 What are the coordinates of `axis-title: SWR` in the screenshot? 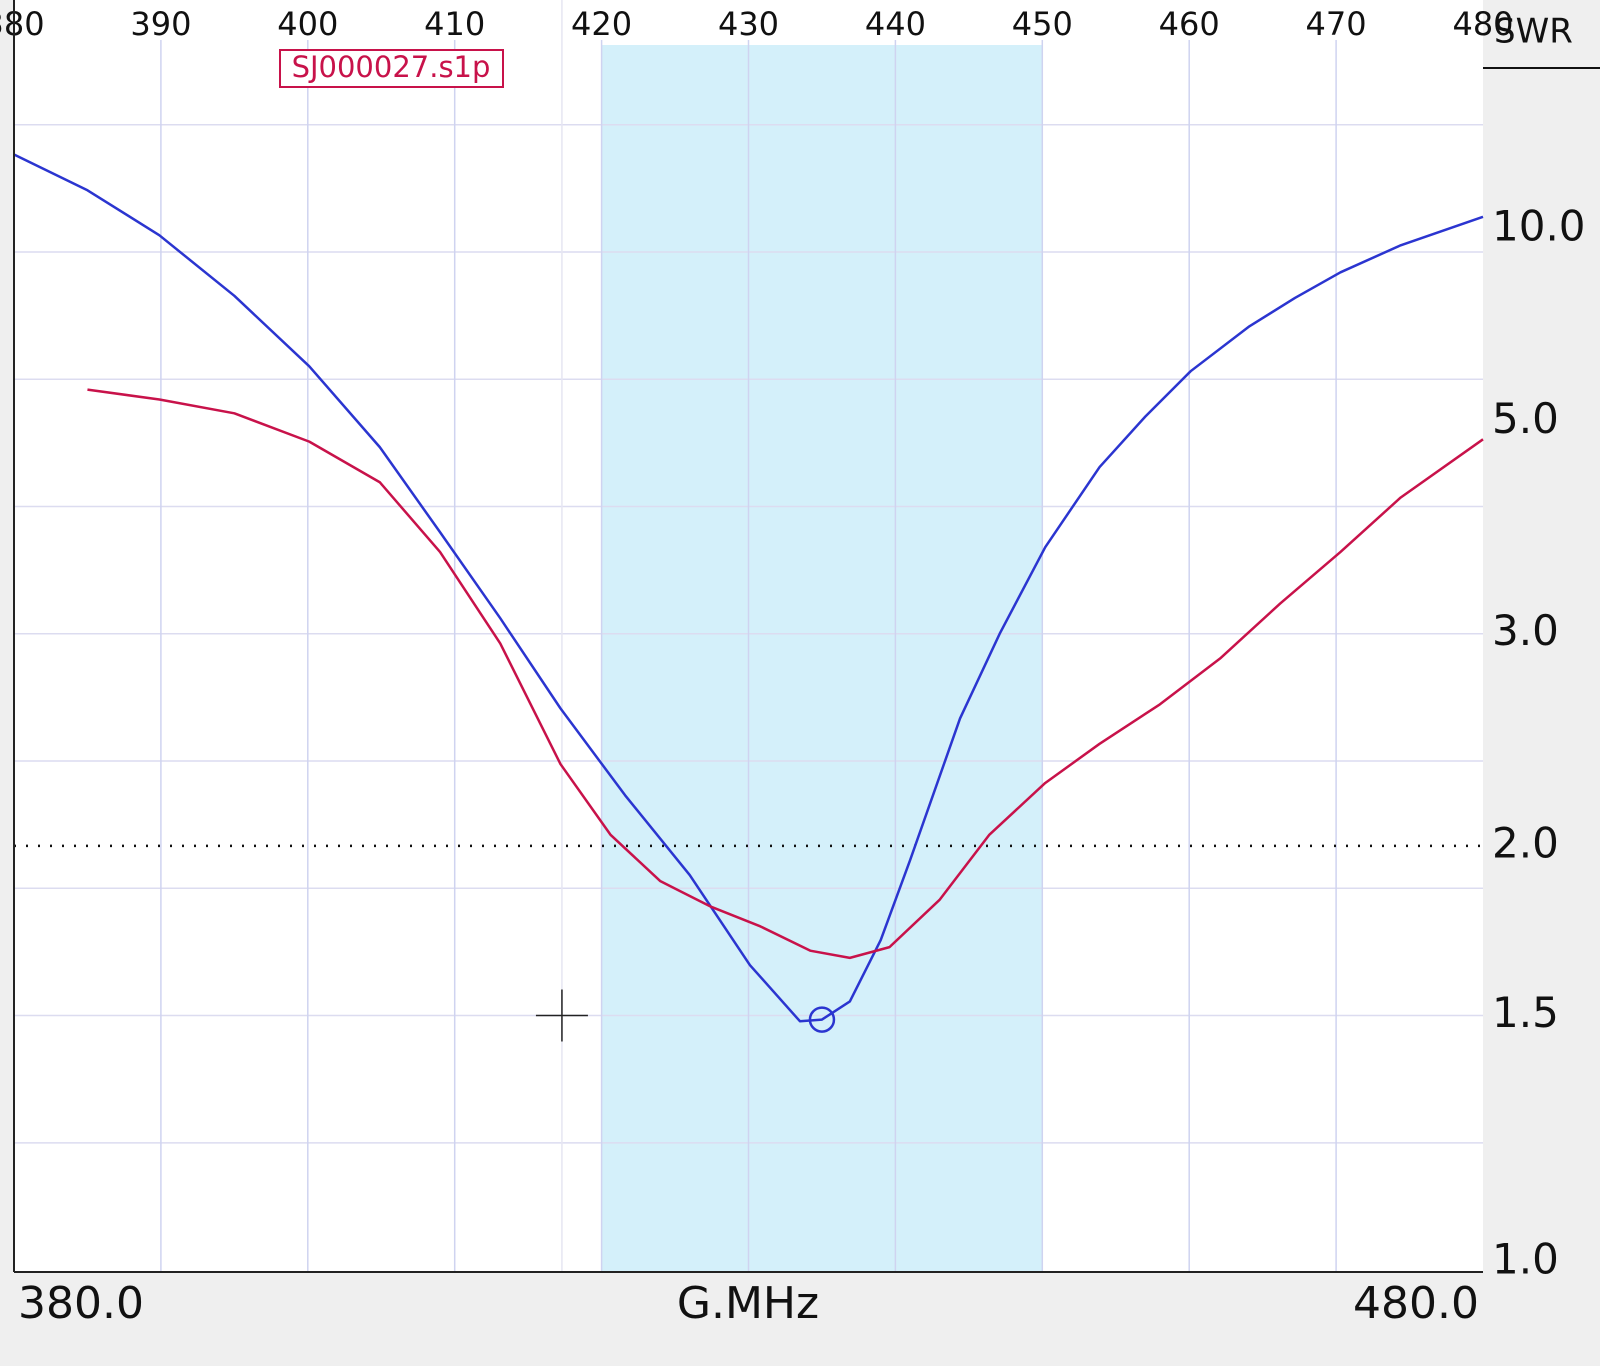 It's located at (1533, 32).